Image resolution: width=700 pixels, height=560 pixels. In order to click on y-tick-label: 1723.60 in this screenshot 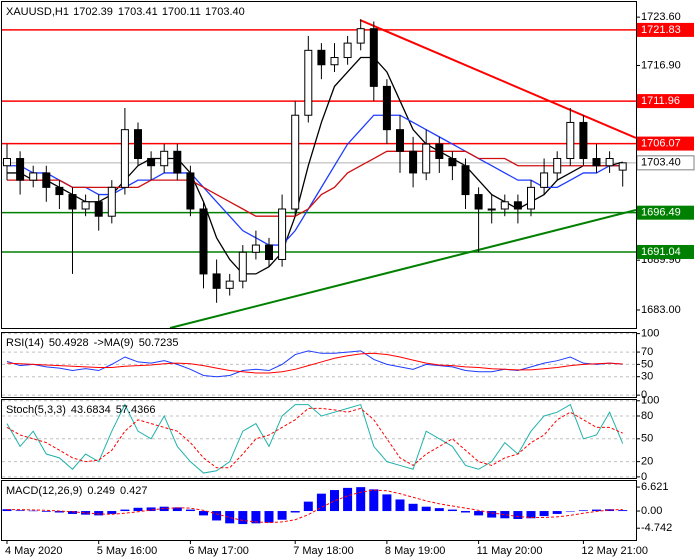, I will do `click(661, 17)`.